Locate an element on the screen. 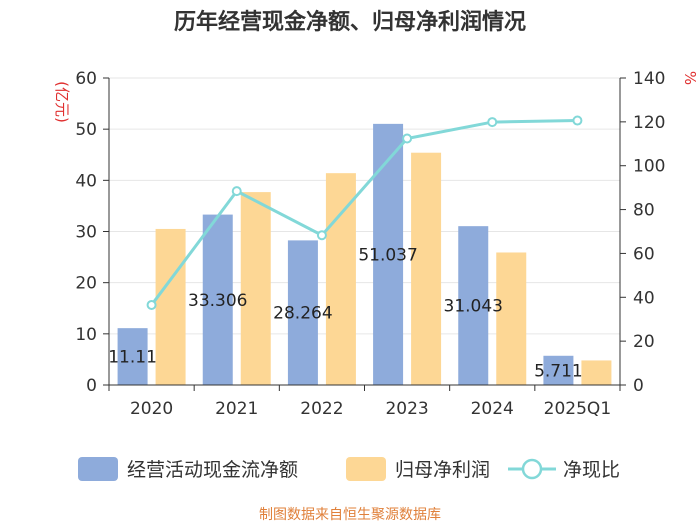 The width and height of the screenshot is (700, 525). legend-label-ratio: 净现比 is located at coordinates (591, 470).